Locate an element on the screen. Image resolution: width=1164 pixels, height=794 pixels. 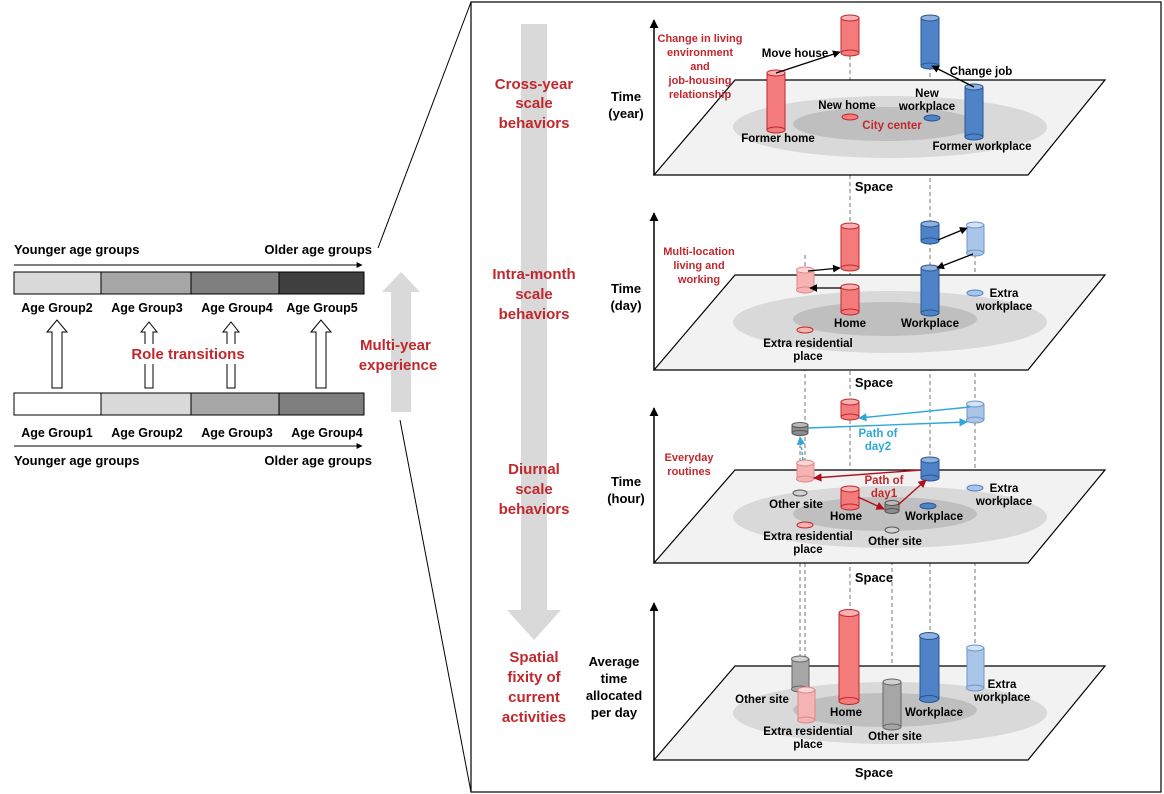
p4-extra-workplace-2: workplace is located at coordinates (1001, 698).